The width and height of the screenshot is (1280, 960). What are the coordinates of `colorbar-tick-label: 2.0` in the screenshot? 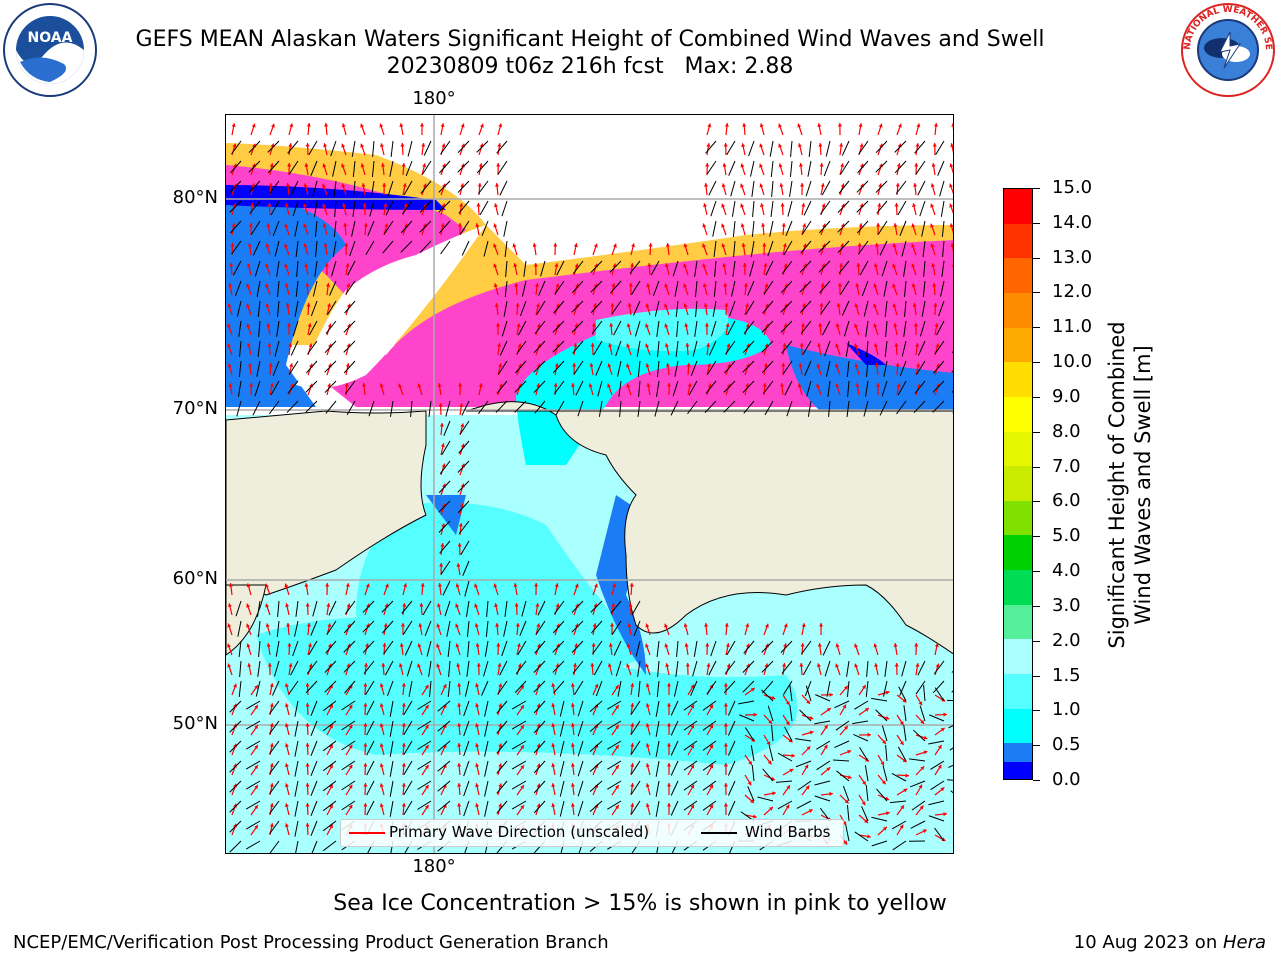 It's located at (1066, 640).